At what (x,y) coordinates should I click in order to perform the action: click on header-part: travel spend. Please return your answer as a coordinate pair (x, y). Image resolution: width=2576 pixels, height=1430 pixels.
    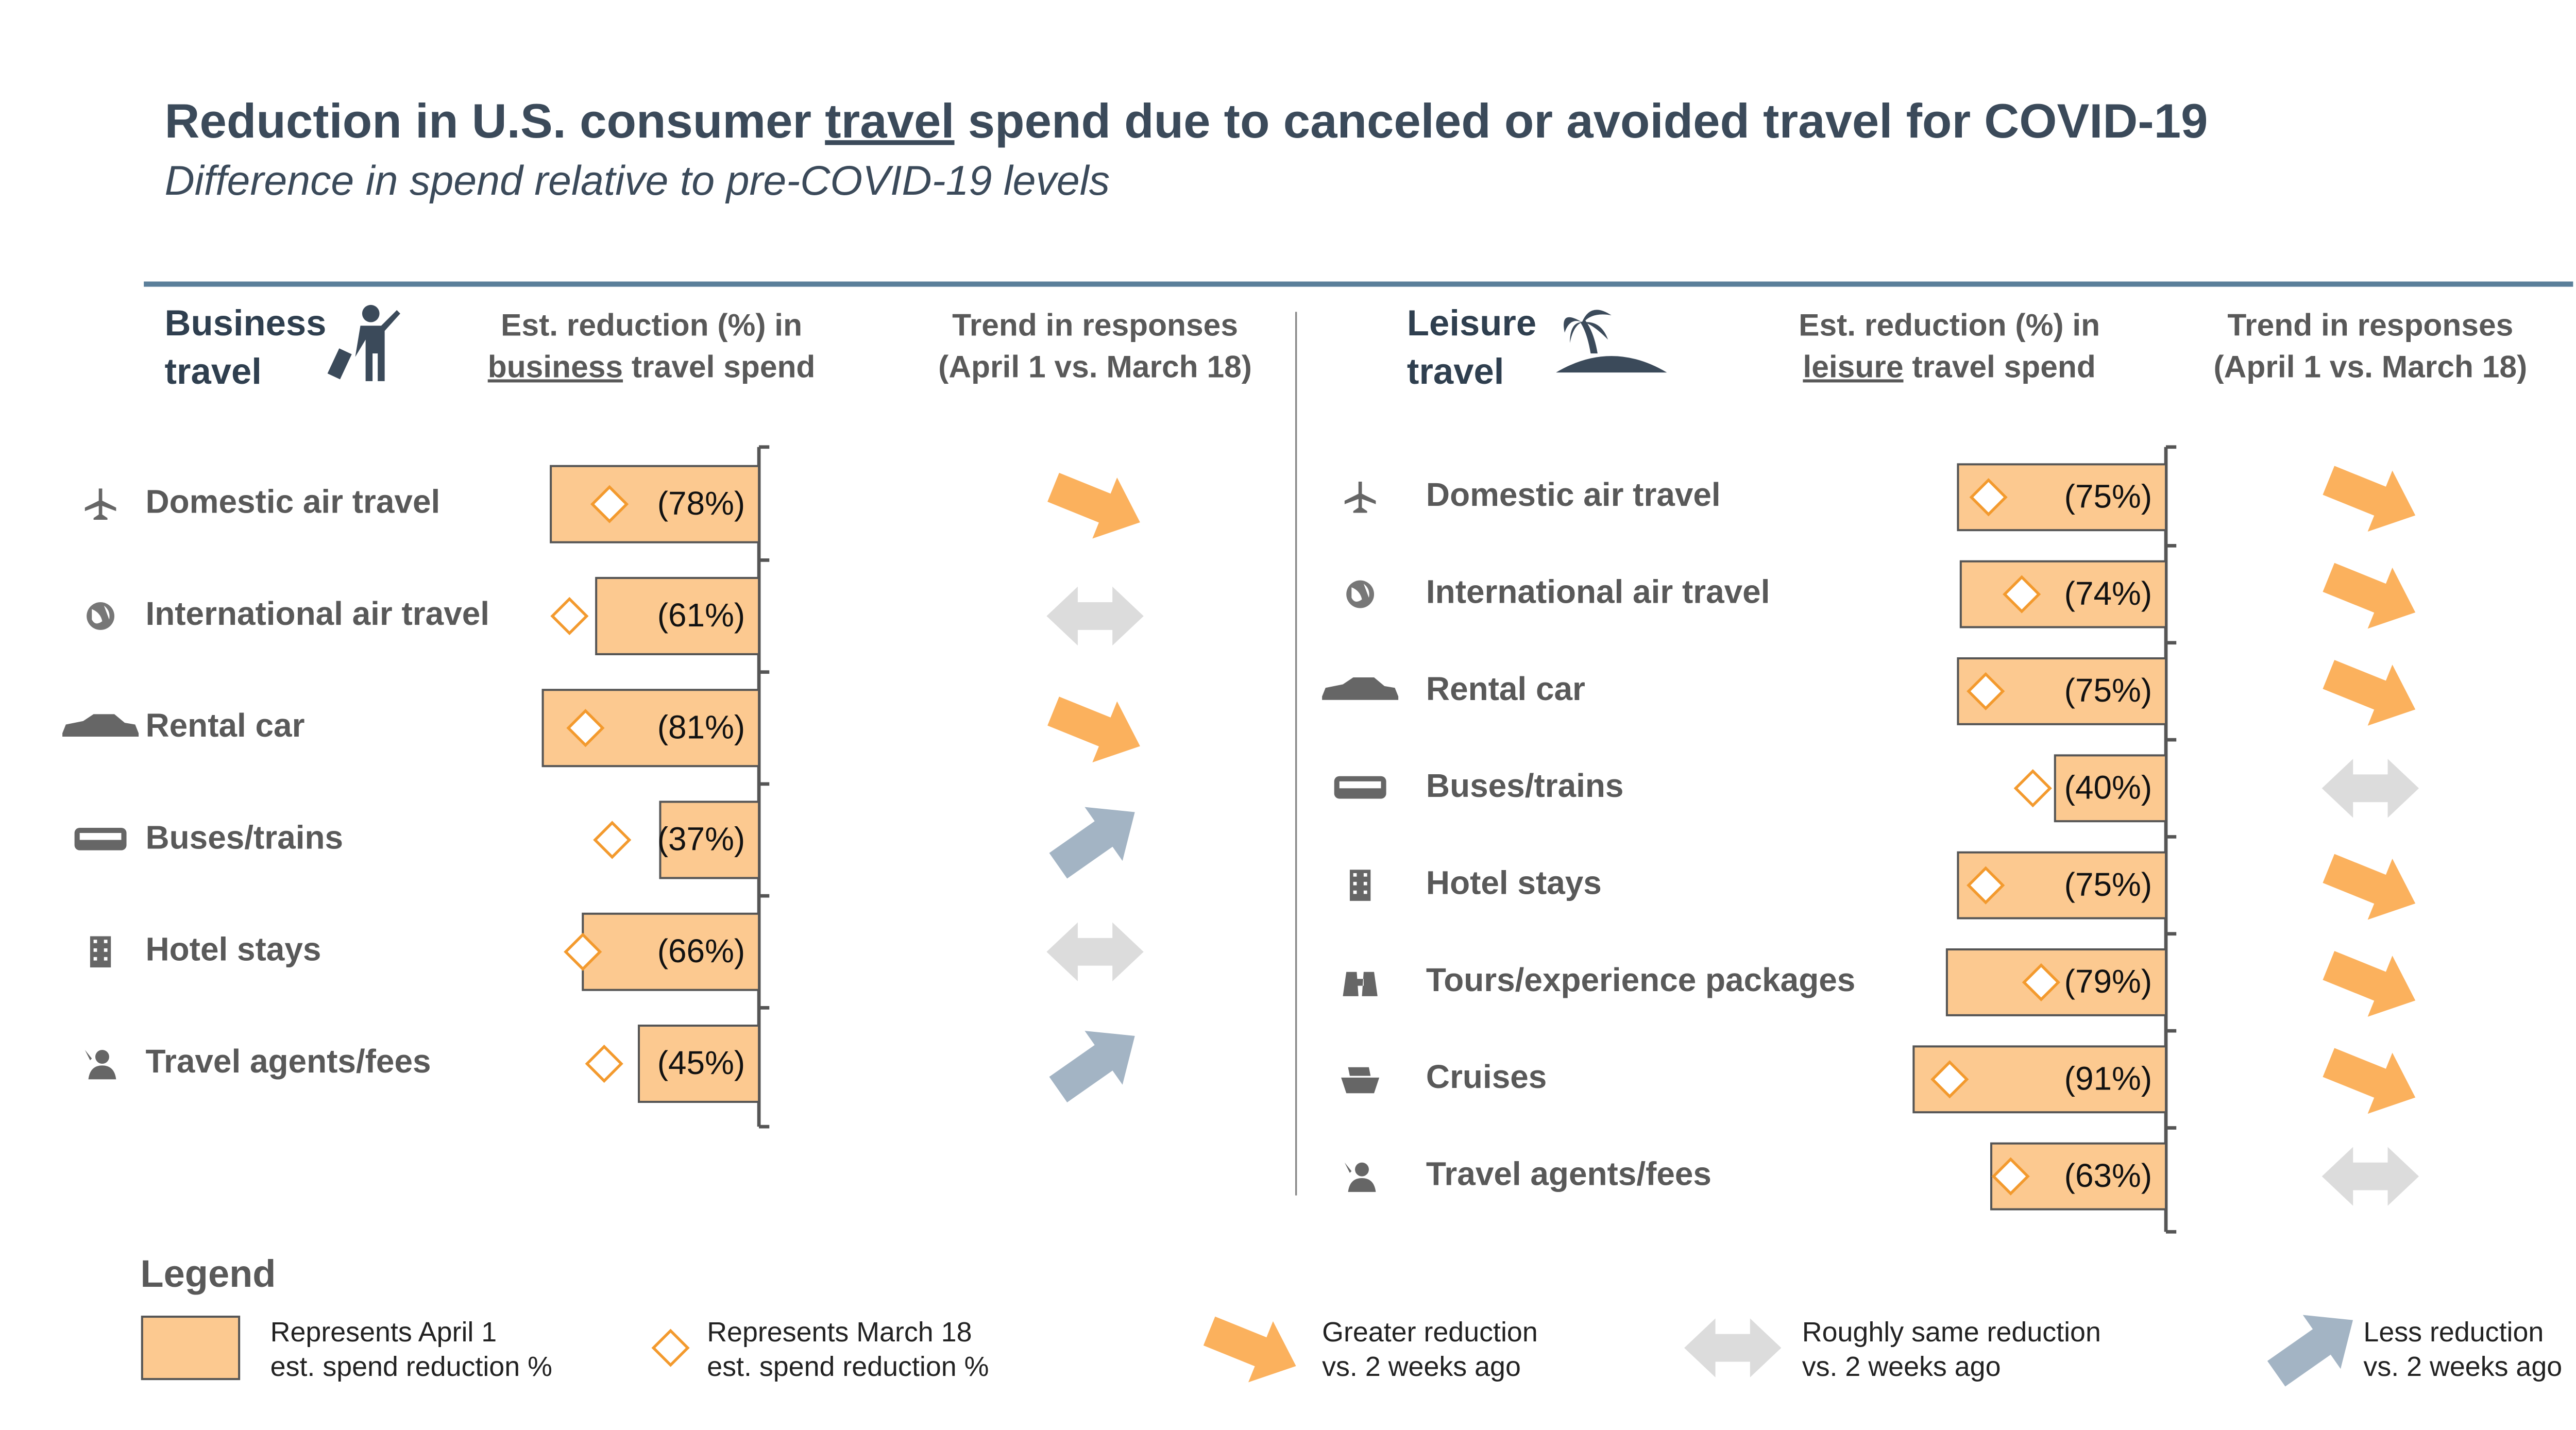
    Looking at the image, I should click on (2004, 366).